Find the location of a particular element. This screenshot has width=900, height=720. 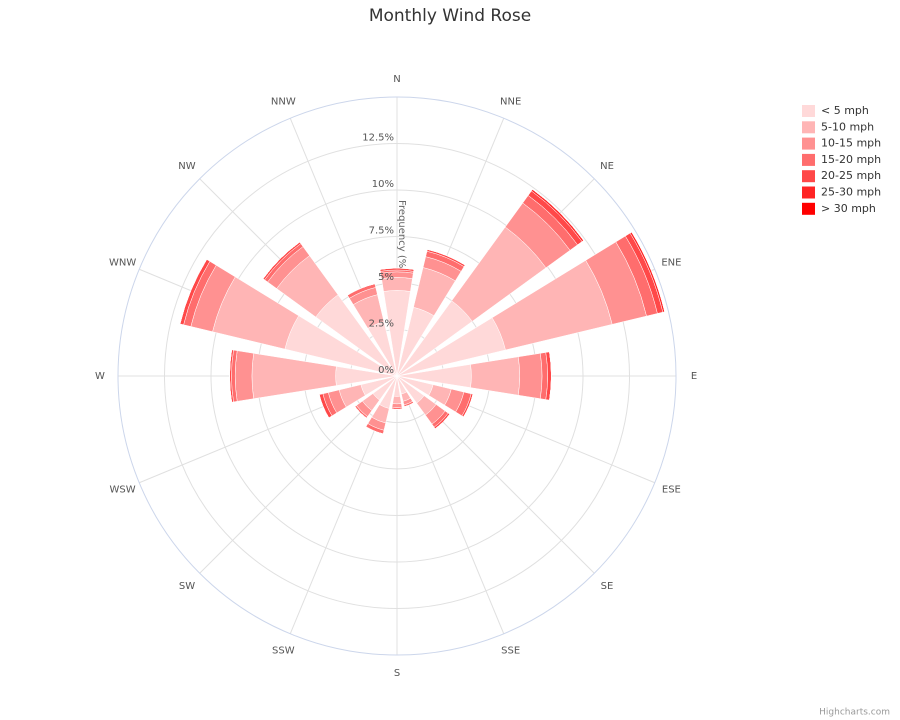

direction-label: W is located at coordinates (100, 376).